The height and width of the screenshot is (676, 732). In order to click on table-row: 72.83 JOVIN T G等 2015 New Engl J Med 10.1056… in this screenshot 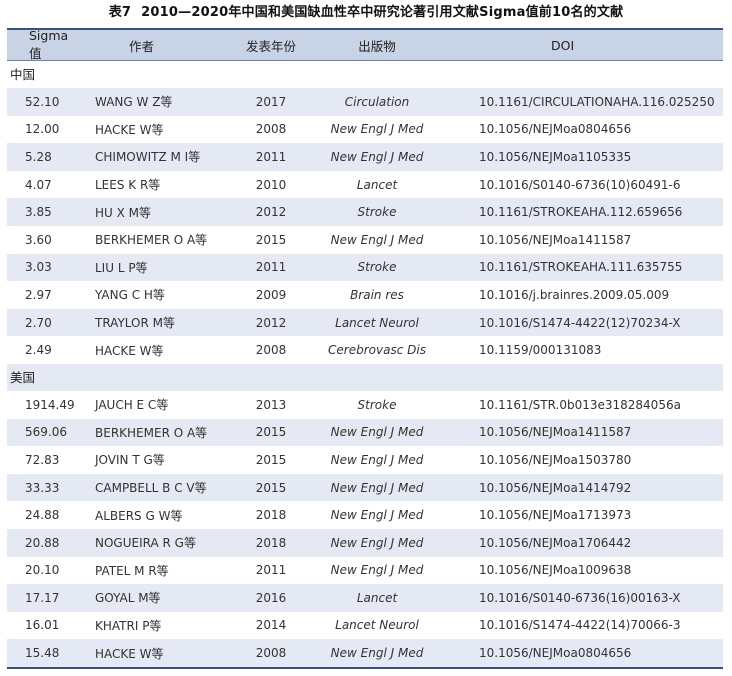, I will do `click(365, 460)`.